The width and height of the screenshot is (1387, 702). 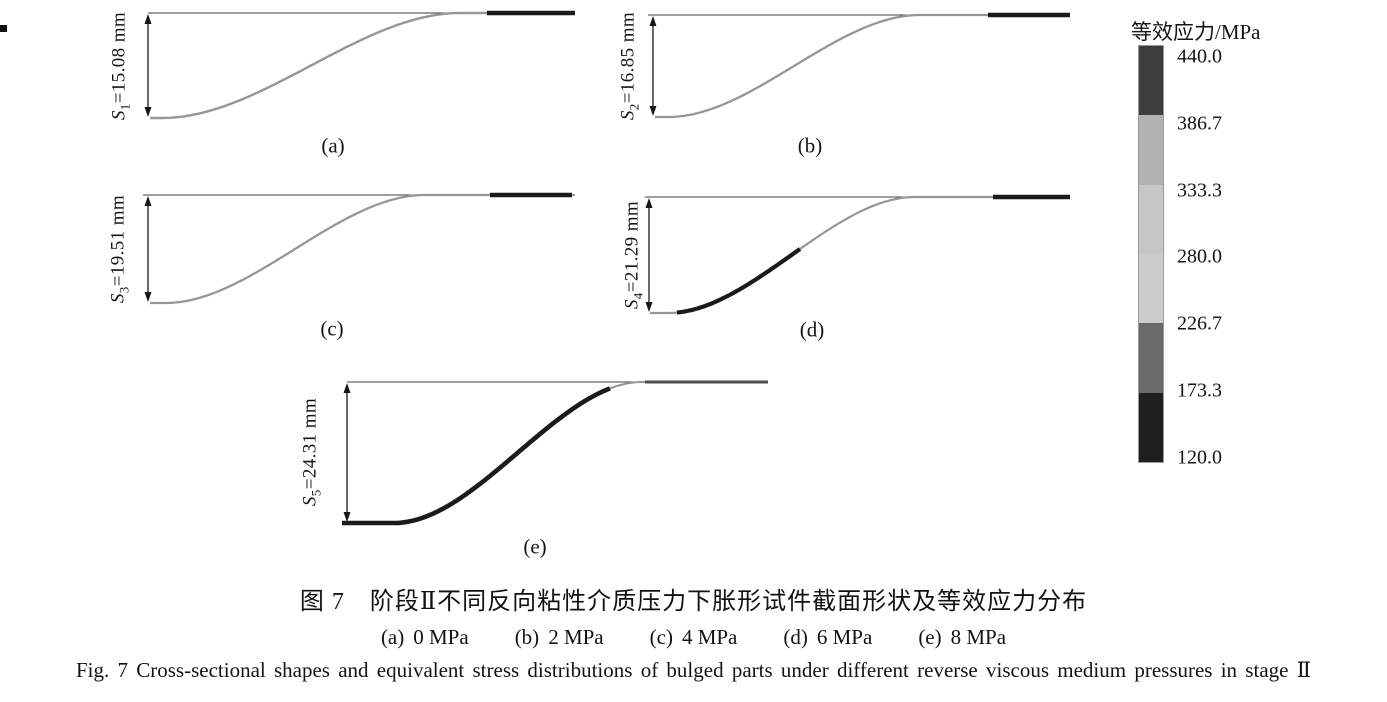 I want to click on panel-caption-c: (c) 4 MPa, so click(x=693, y=637).